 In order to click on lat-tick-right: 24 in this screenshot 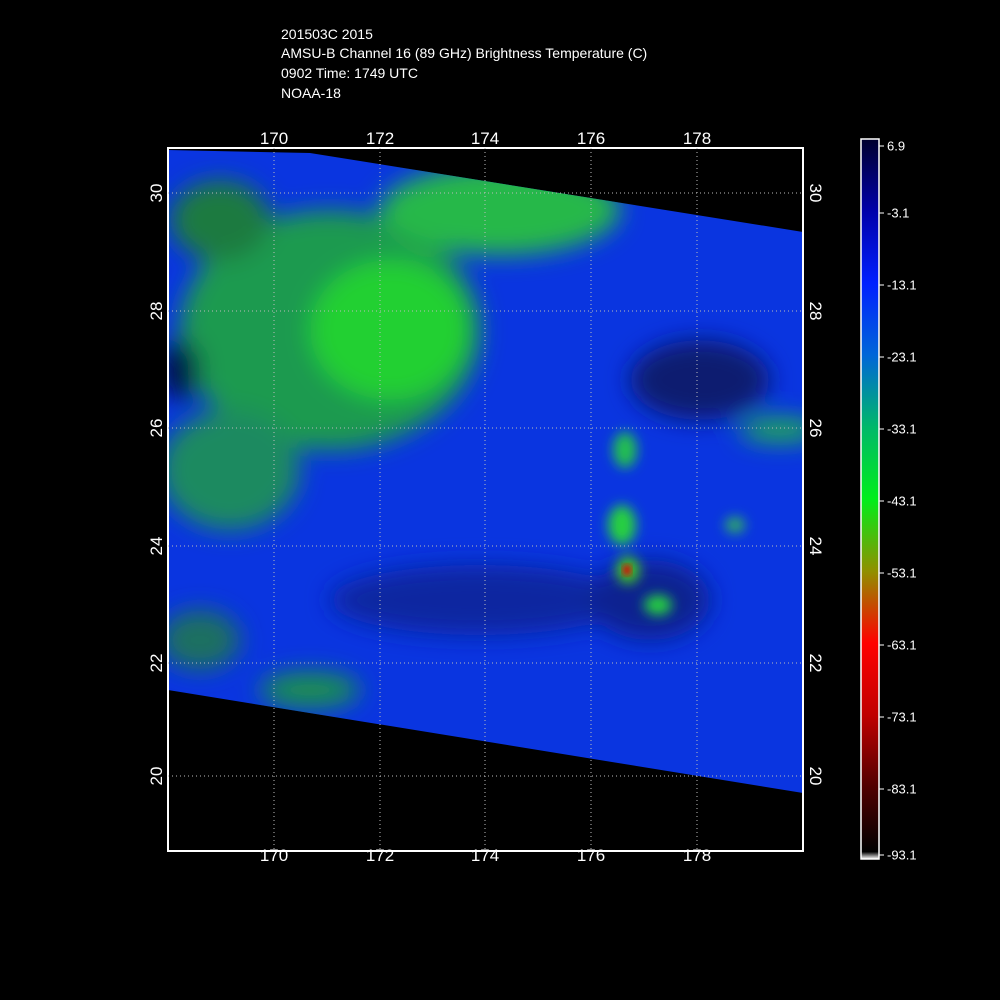, I will do `click(815, 546)`.